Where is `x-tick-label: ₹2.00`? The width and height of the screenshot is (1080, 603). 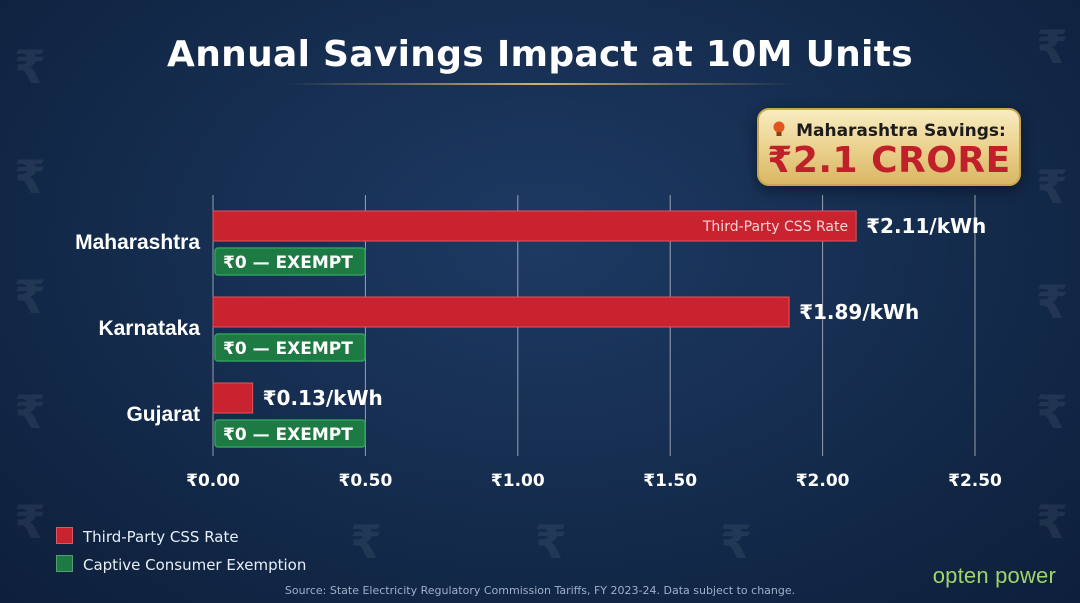
x-tick-label: ₹2.00 is located at coordinates (823, 481).